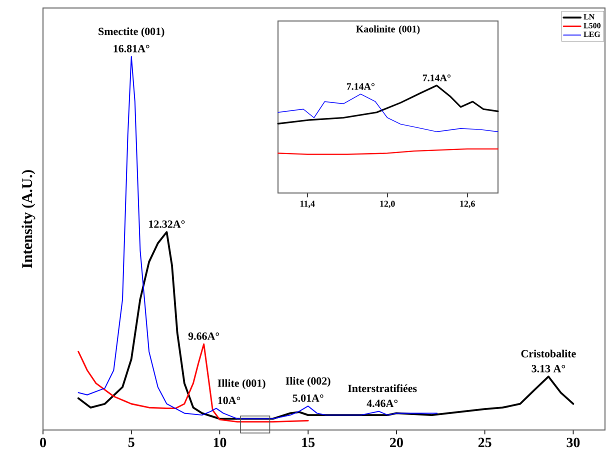  What do you see at coordinates (229, 400) in the screenshot?
I see `annotation: 10A°` at bounding box center [229, 400].